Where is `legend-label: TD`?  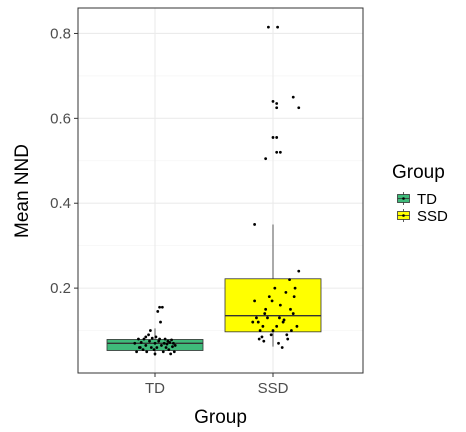
legend-label: TD is located at coordinates (427, 199).